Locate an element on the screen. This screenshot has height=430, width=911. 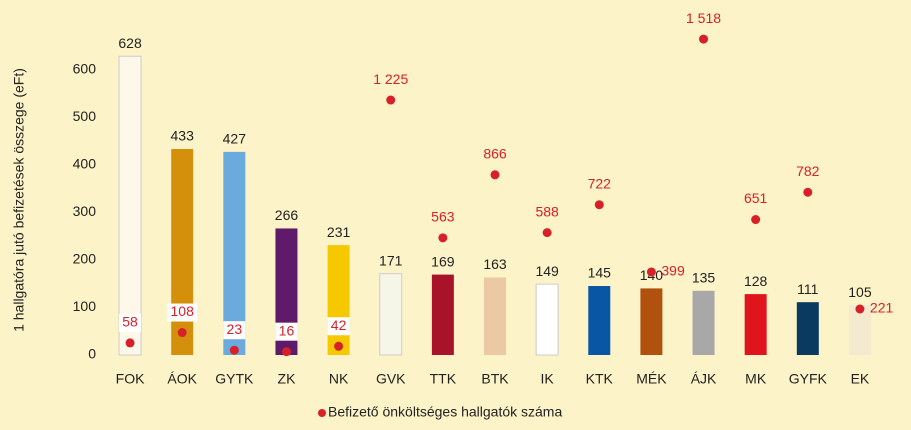
dot-value-label: 42 is located at coordinates (339, 325).